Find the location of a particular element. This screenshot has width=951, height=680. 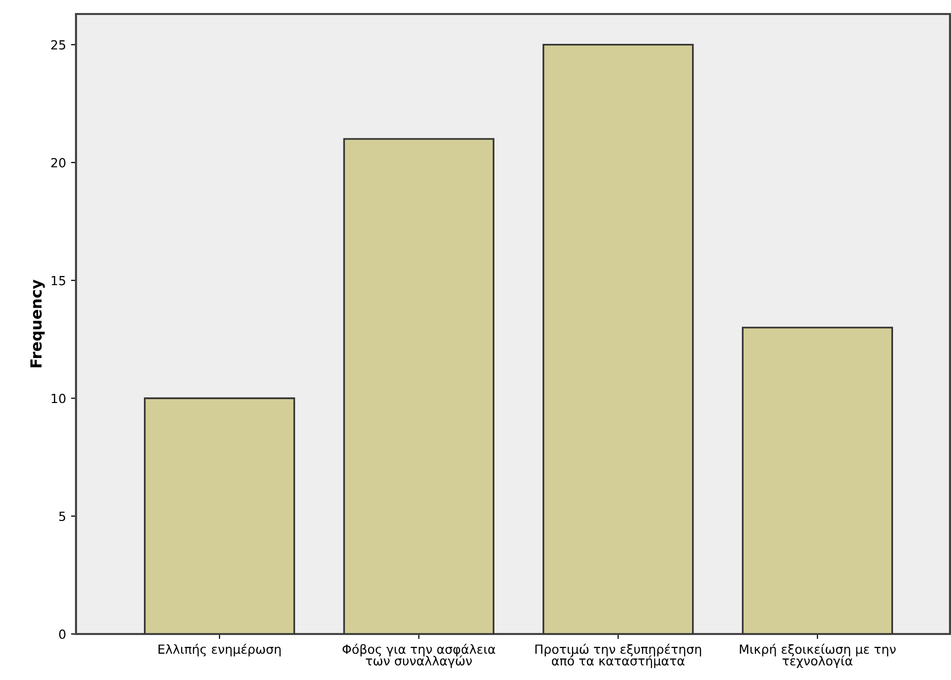

x-tick-label: Φόβος για την ασφάλεια των συναλλαγών is located at coordinates (419, 656).